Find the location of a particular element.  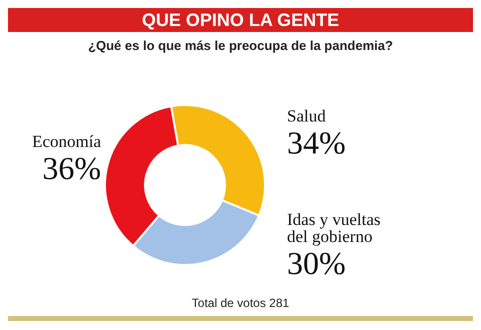

slice-label: Idas y vueltas del gobierno is located at coordinates (333, 228).